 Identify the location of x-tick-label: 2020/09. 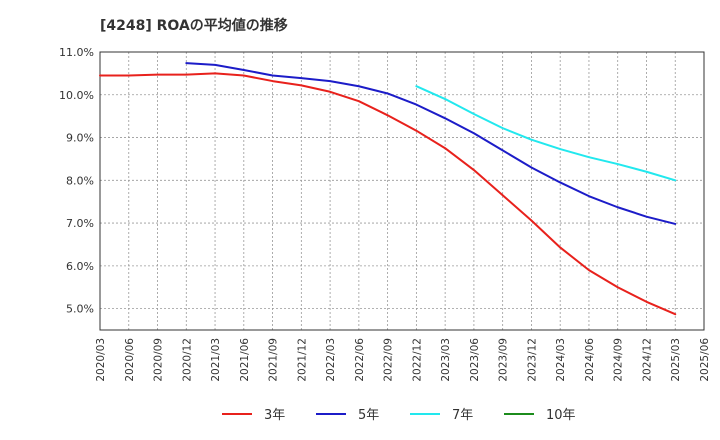
(159, 360).